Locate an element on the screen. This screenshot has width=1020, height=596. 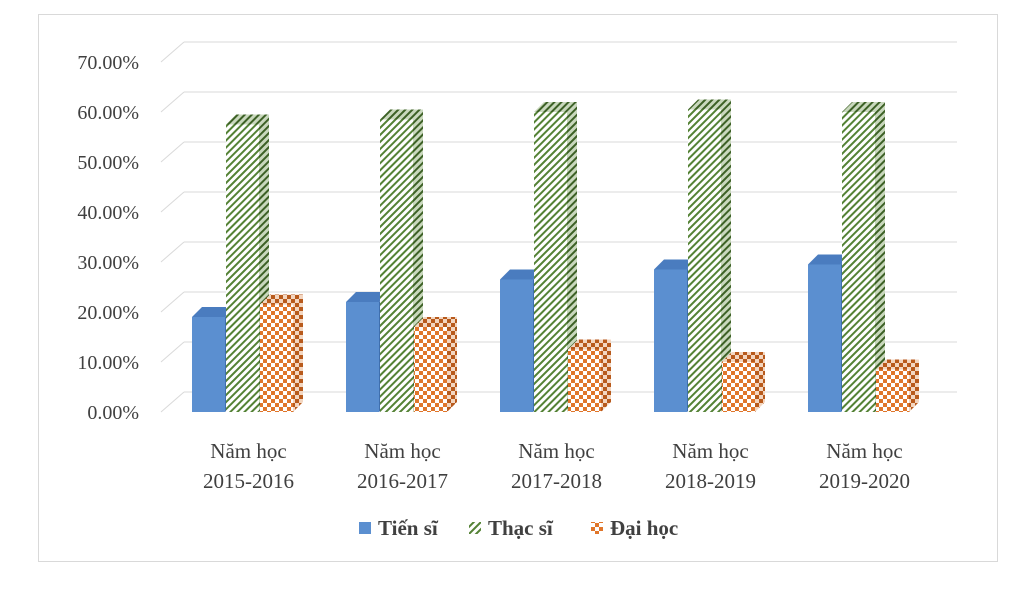
category-label: 2015-2016 is located at coordinates (248, 481).